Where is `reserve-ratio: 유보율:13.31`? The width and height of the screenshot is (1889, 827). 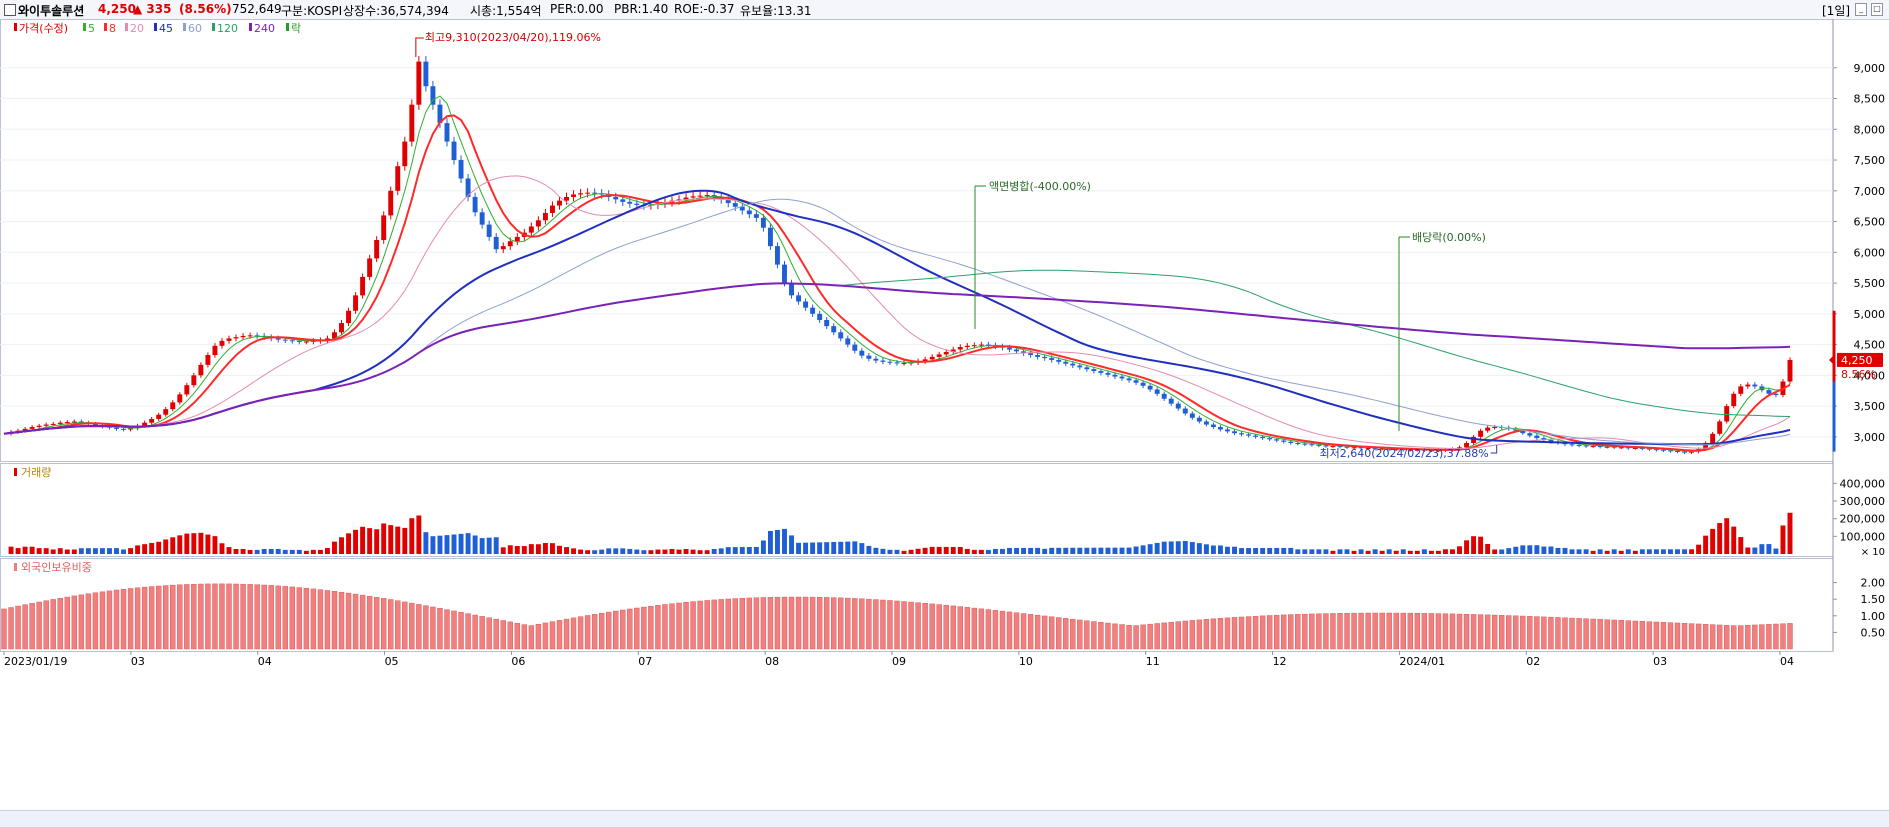 reserve-ratio: 유보율:13.31 is located at coordinates (776, 11).